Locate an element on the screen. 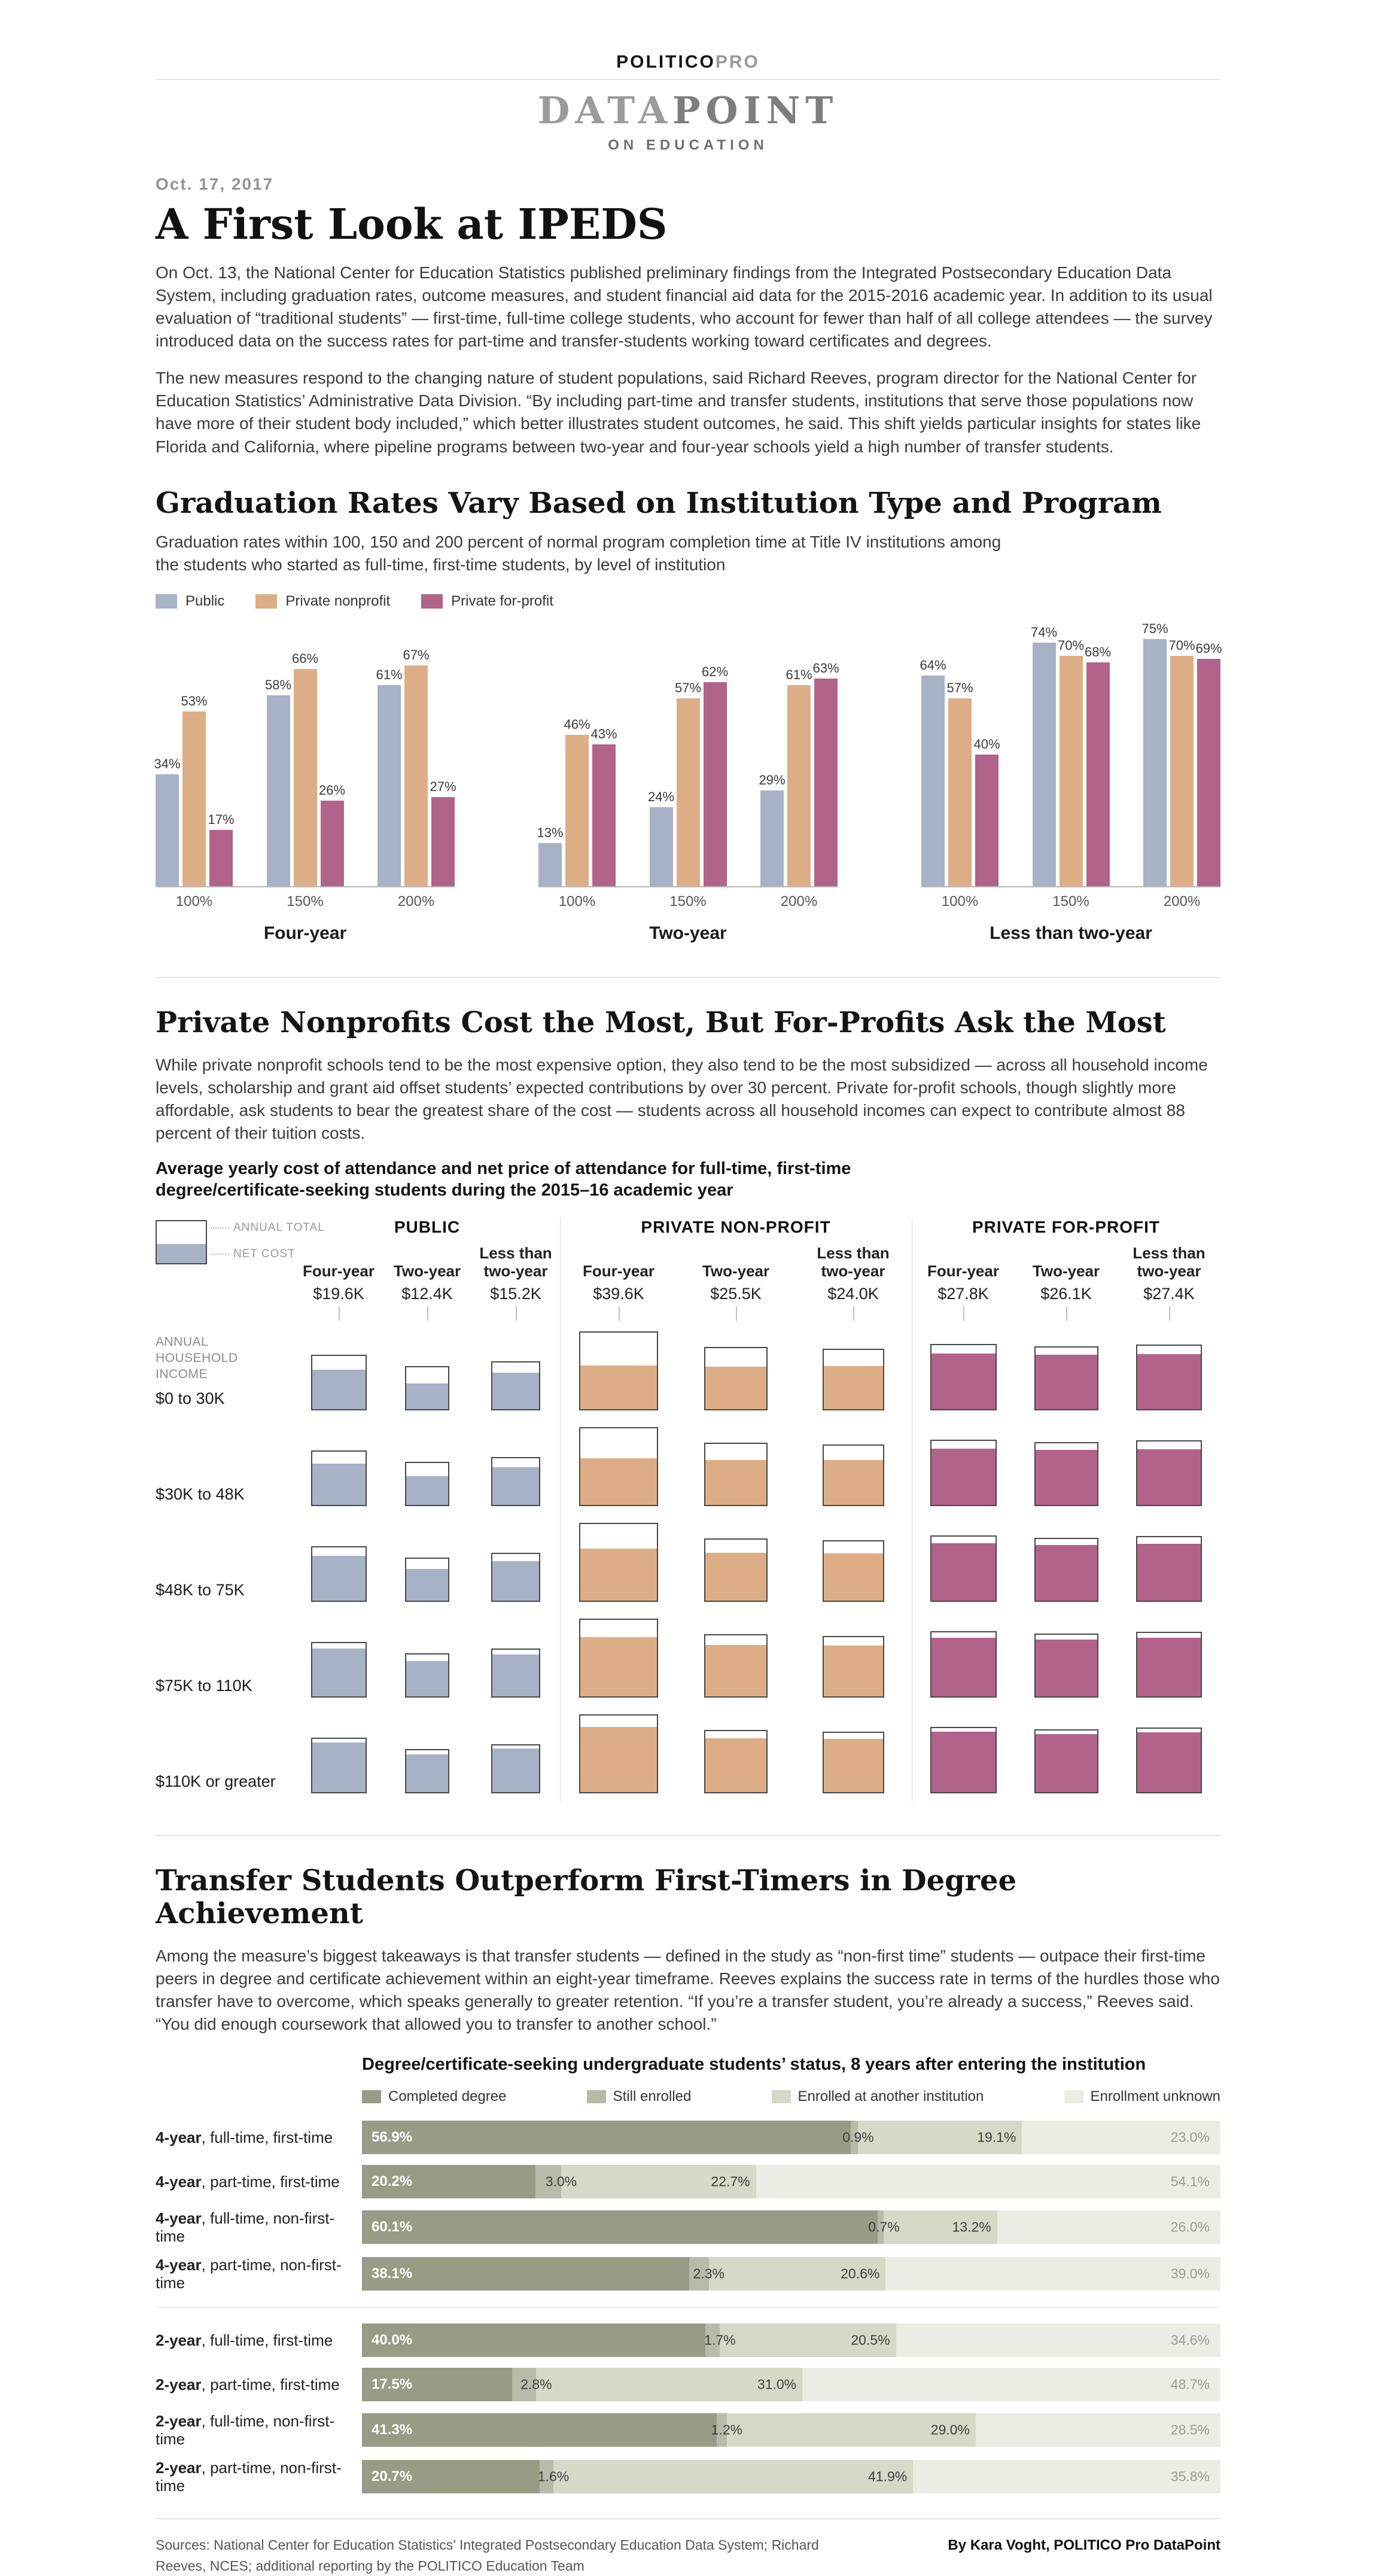 This screenshot has width=1376, height=2576. bar-cluster: 13% 46% 43% is located at coordinates (577, 801).